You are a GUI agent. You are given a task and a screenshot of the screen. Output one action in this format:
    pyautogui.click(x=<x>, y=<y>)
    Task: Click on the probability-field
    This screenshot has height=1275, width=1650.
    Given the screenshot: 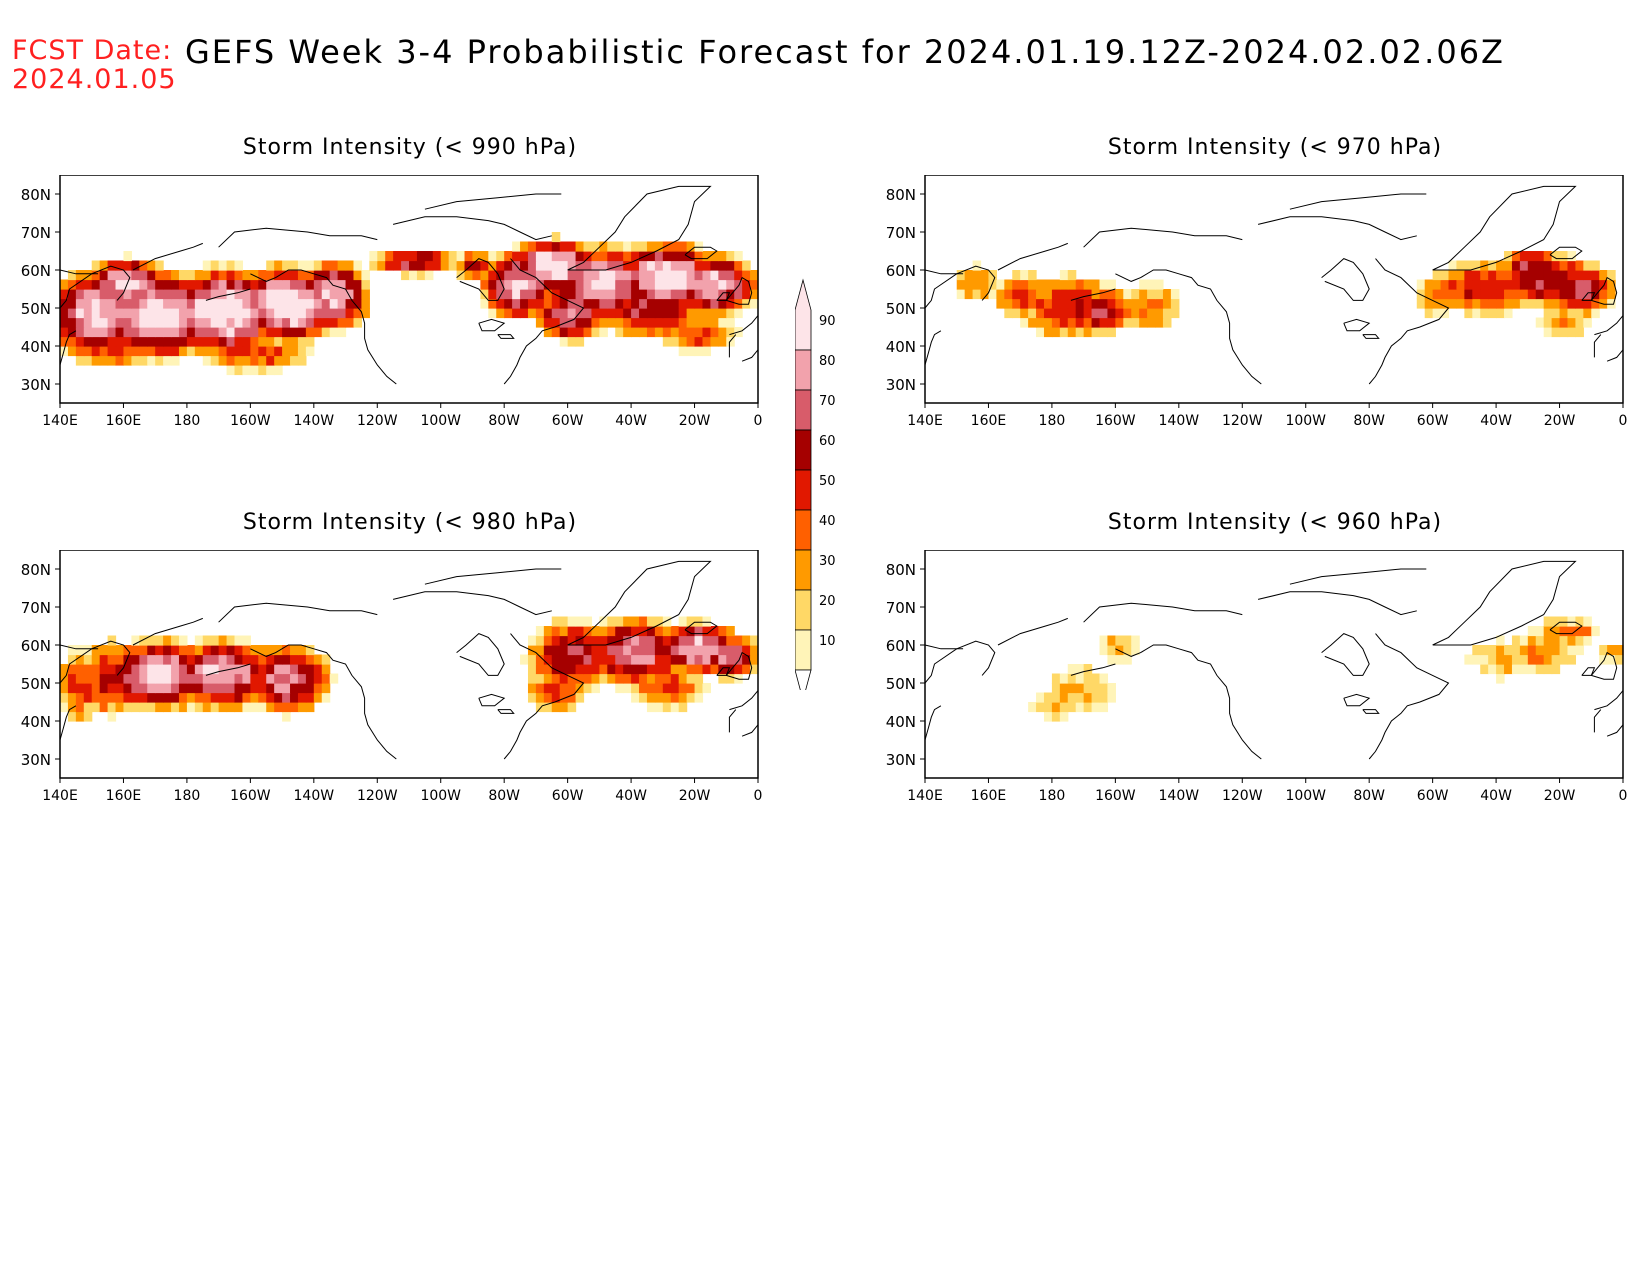 What is the action you would take?
    pyautogui.click(x=1286, y=294)
    